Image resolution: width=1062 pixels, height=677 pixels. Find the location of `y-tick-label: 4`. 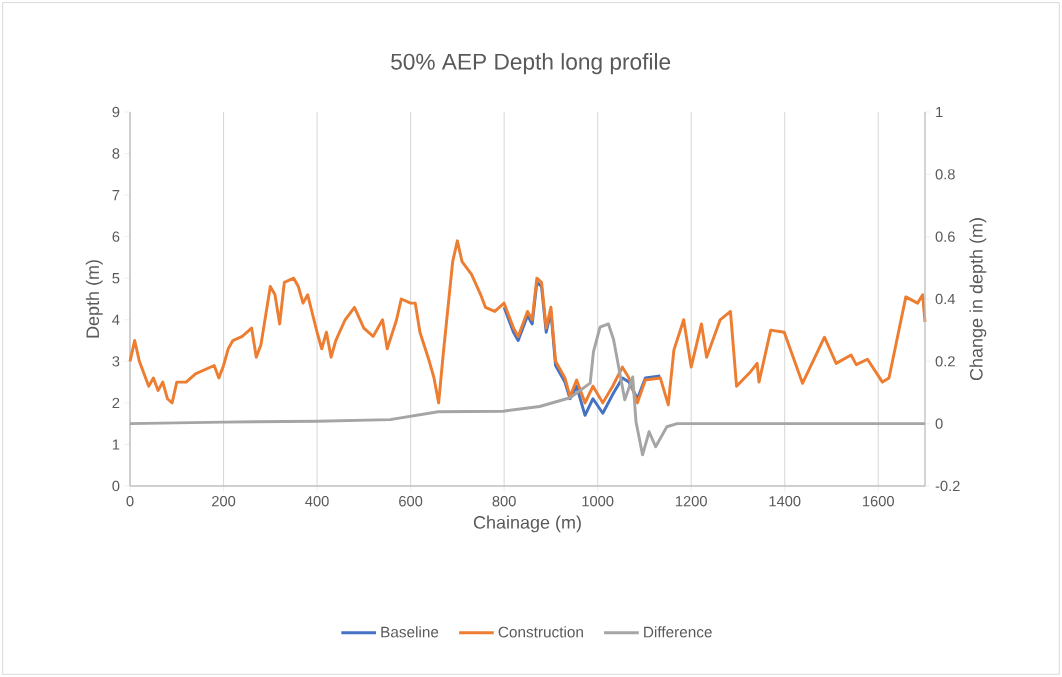

y-tick-label: 4 is located at coordinates (116, 319).